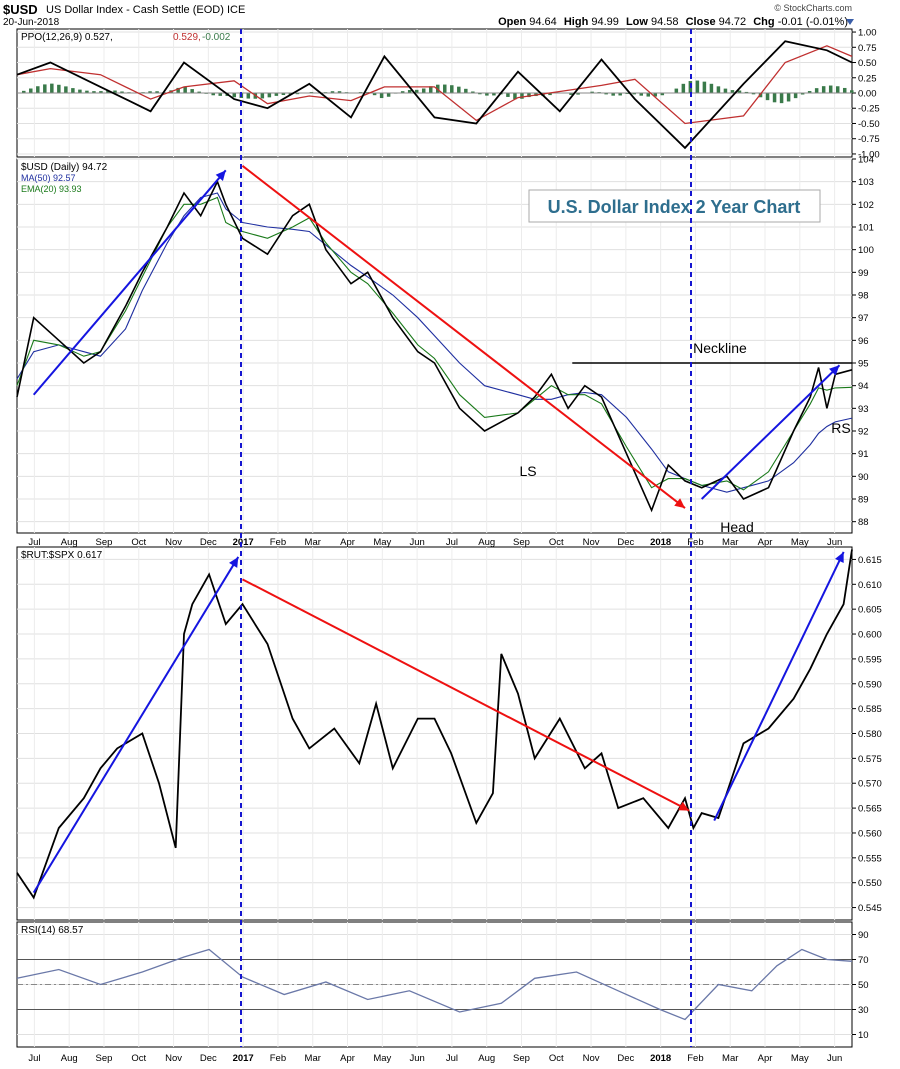 Image resolution: width=900 pixels, height=1069 pixels. What do you see at coordinates (869, 139) in the screenshot?
I see `y-tick-label: -0.75` at bounding box center [869, 139].